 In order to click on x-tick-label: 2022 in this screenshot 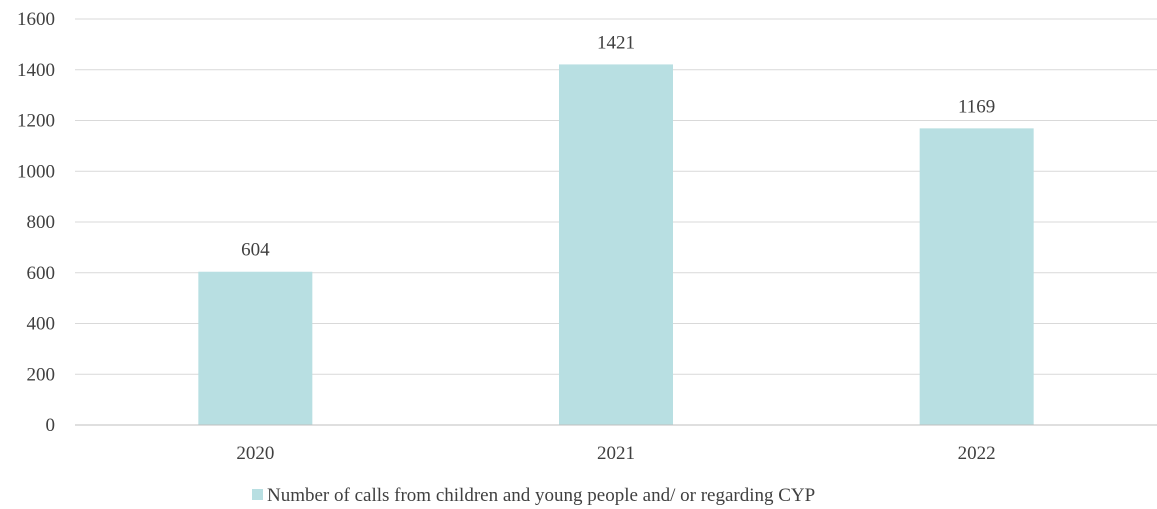, I will do `click(977, 453)`.